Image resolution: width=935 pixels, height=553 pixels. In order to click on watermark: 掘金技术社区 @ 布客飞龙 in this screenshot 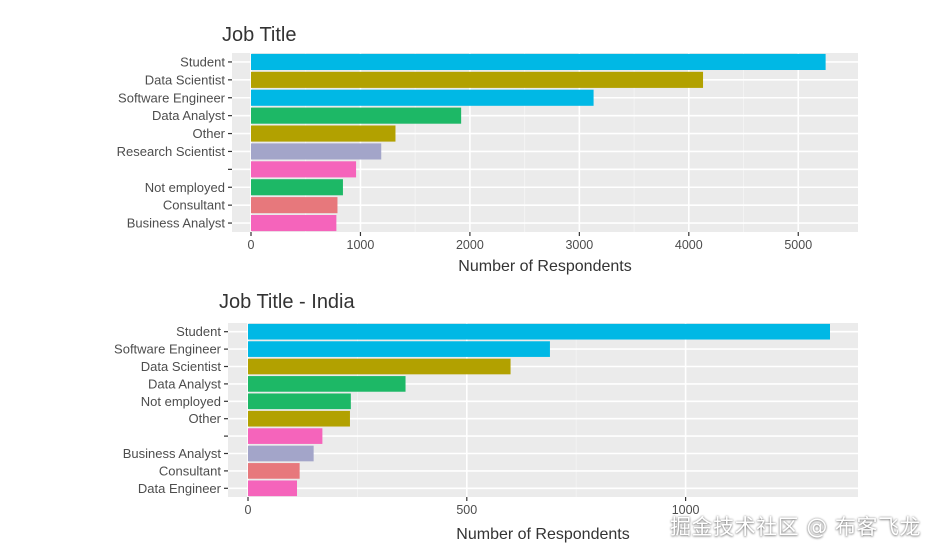, I will do `click(795, 527)`.